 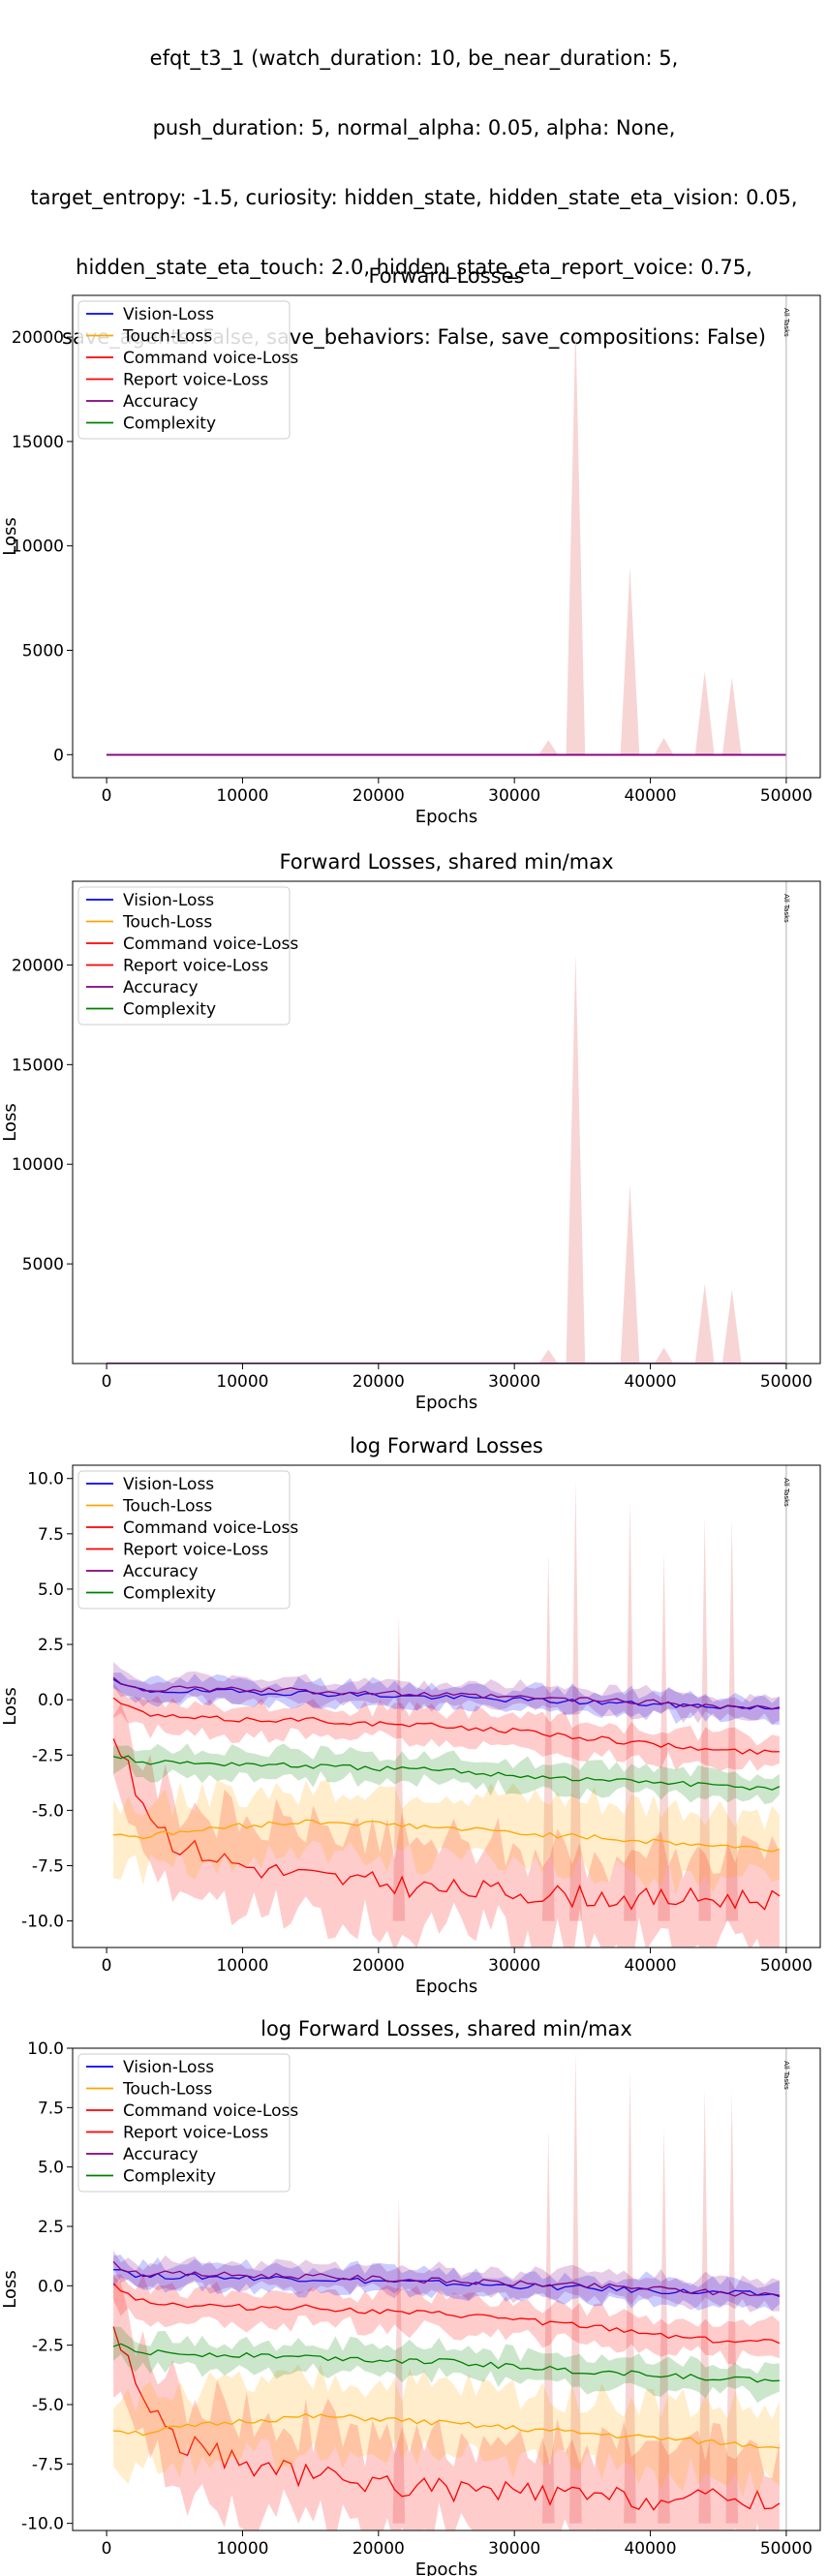 What do you see at coordinates (446, 1445) in the screenshot?
I see `chart-title: log Forward Losses` at bounding box center [446, 1445].